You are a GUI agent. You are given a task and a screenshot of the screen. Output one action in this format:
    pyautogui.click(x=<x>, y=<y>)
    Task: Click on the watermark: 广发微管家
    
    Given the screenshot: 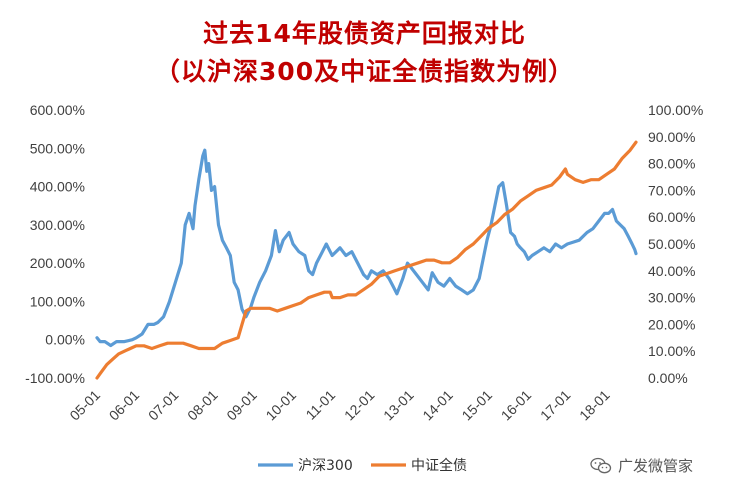 What is the action you would take?
    pyautogui.click(x=641, y=465)
    